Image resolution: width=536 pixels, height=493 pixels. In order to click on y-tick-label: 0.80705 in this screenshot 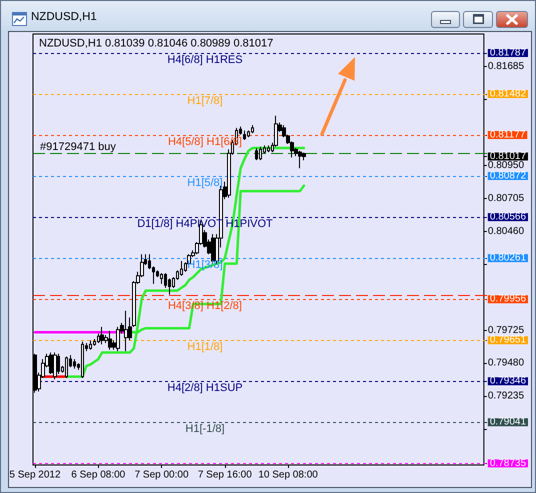, I will do `click(506, 198)`.